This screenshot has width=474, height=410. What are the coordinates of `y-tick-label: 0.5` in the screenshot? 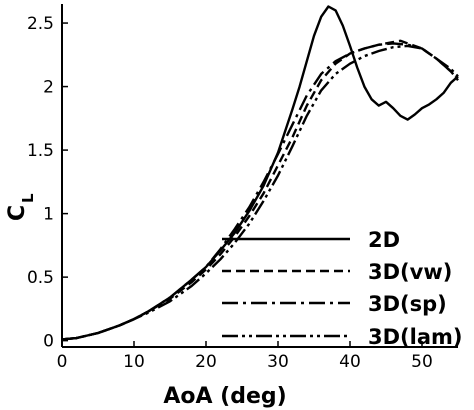 It's located at (40, 278).